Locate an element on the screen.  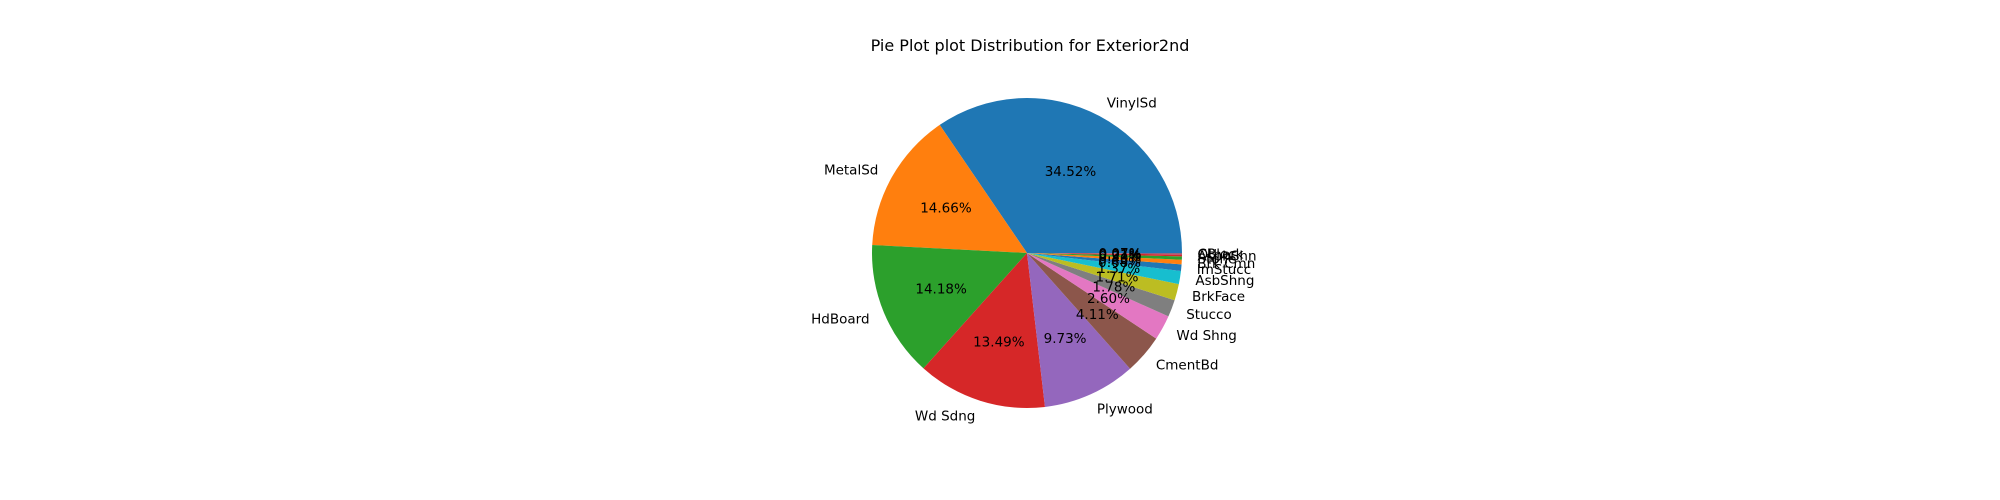
slice-label-other: Other is located at coordinates (1217, 255).